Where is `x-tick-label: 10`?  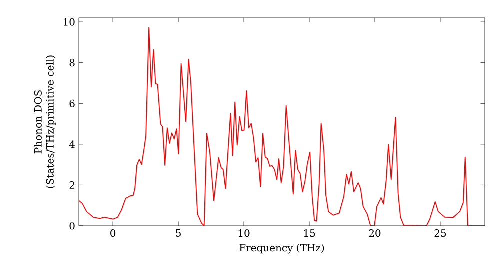 x-tick-label: 10 is located at coordinates (244, 234).